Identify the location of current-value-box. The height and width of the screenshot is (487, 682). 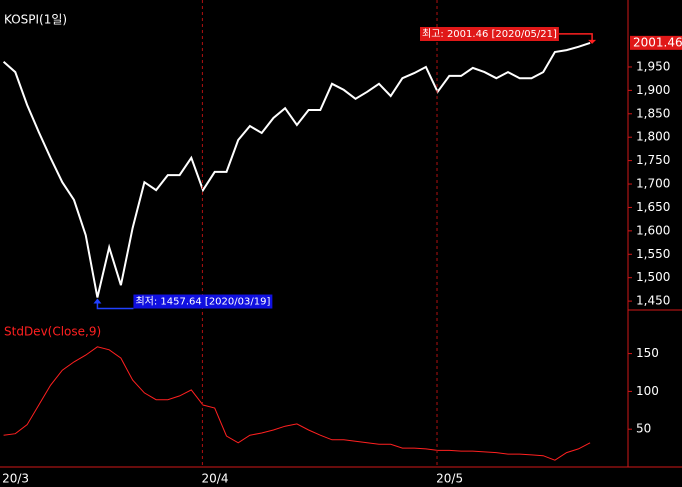
(656, 42).